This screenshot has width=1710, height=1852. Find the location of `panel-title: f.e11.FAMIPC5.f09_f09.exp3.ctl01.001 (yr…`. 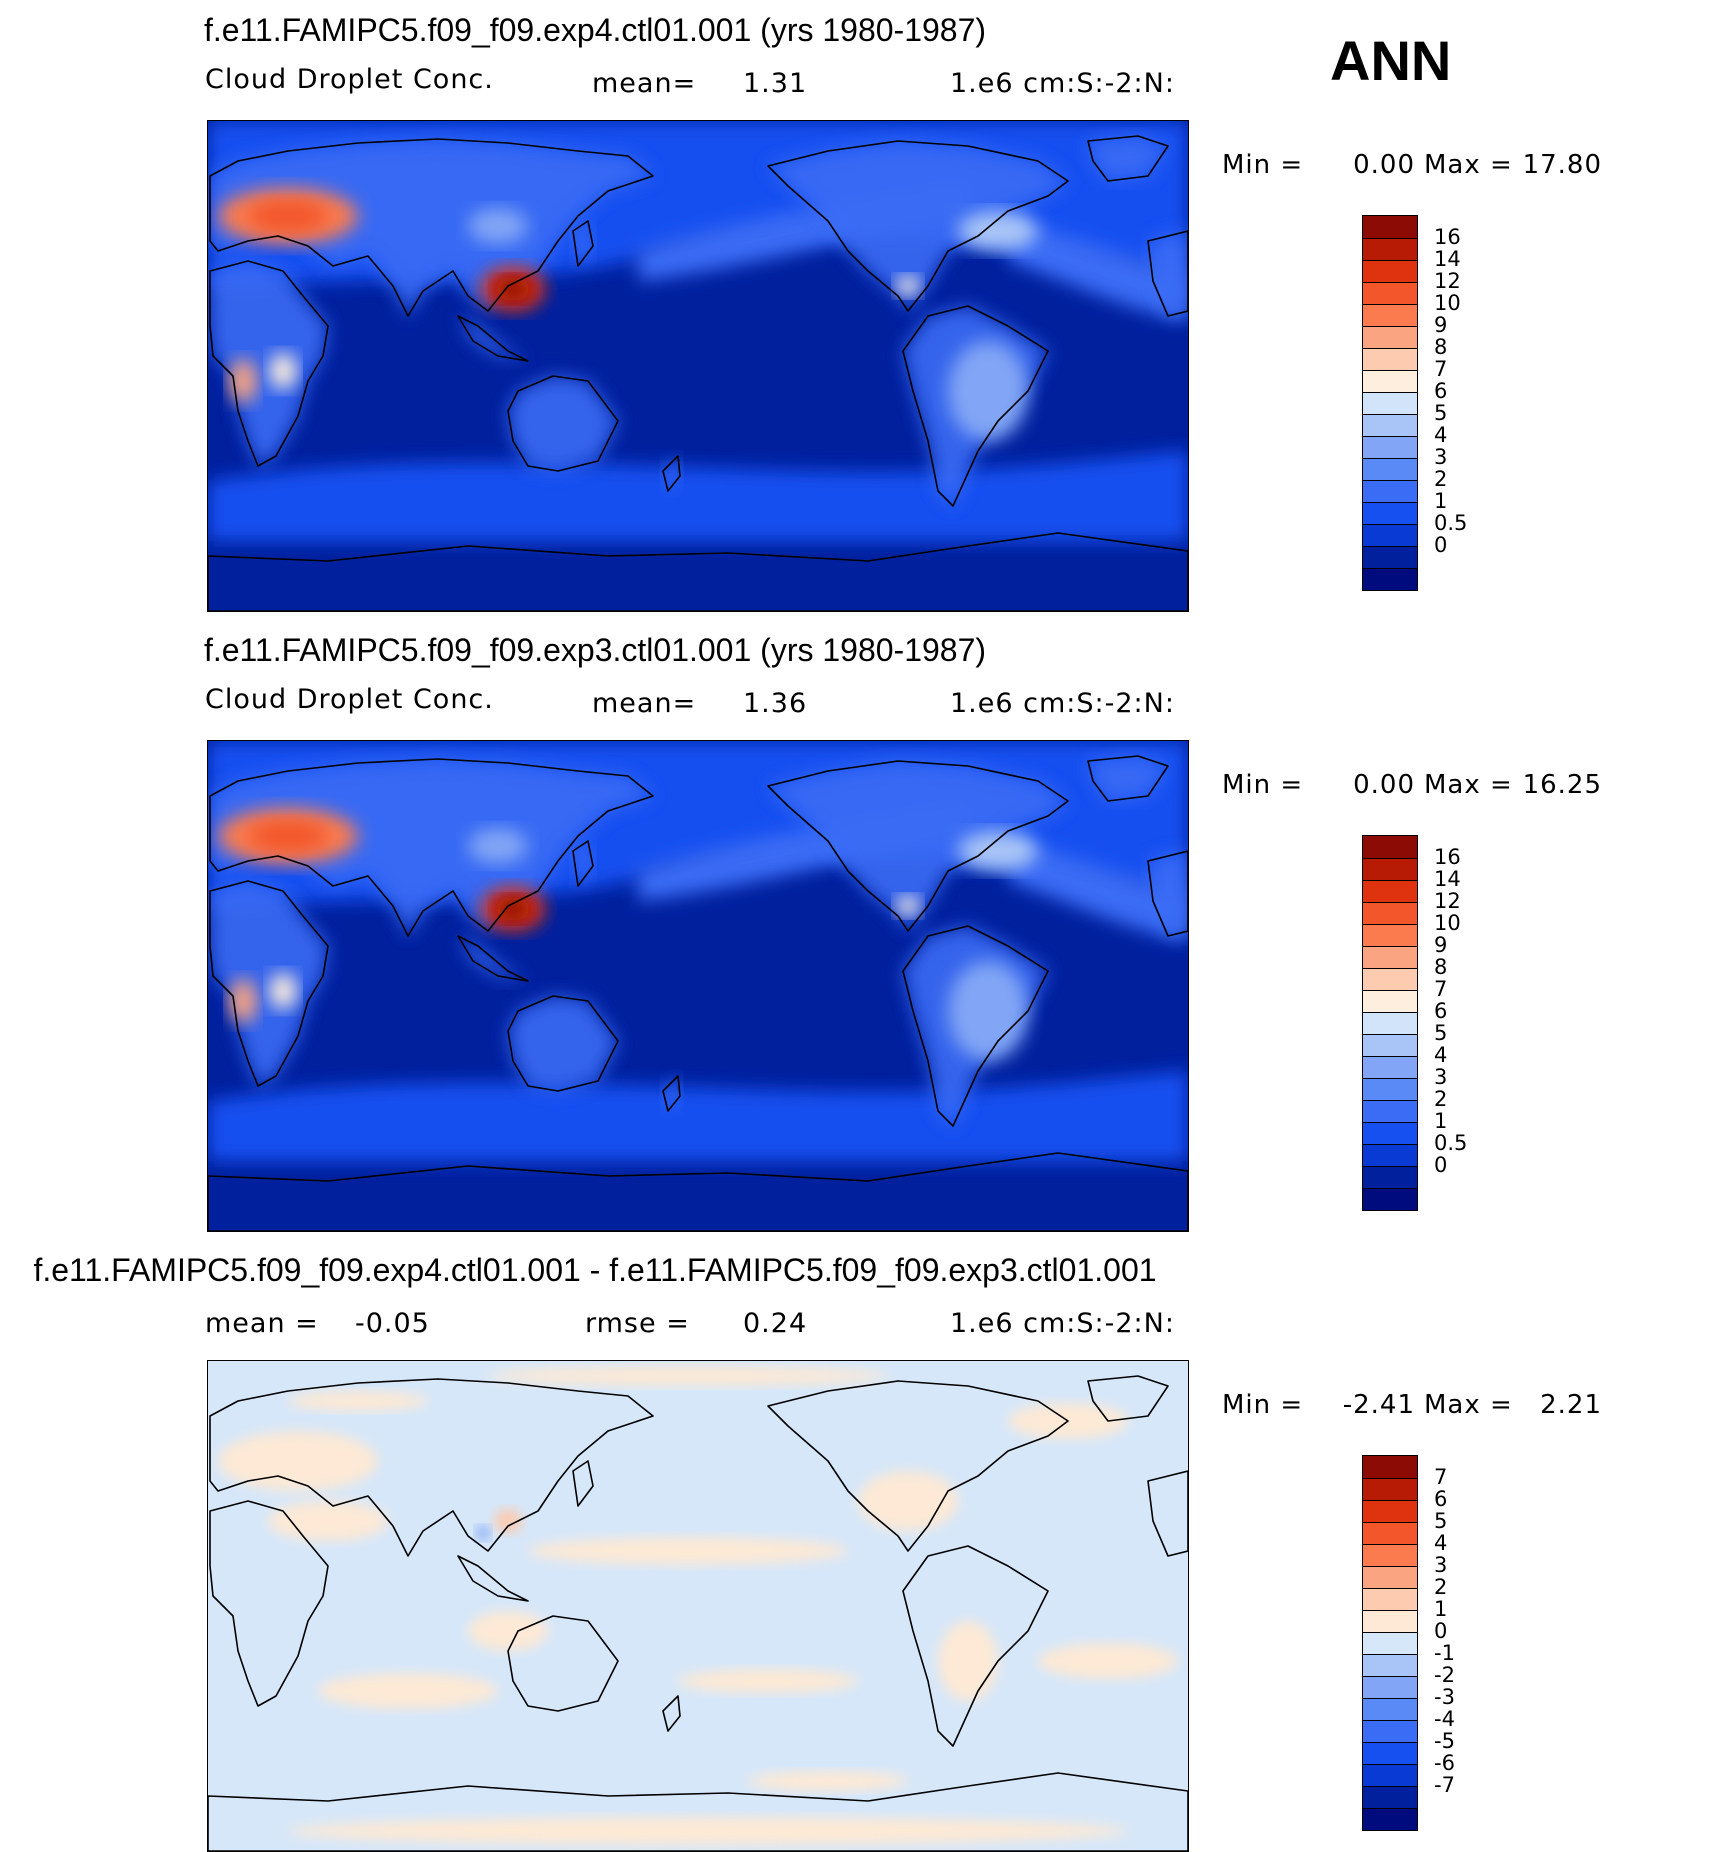

panel-title: f.e11.FAMIPC5.f09_f09.exp3.ctl01.001 (yr… is located at coordinates (595, 650).